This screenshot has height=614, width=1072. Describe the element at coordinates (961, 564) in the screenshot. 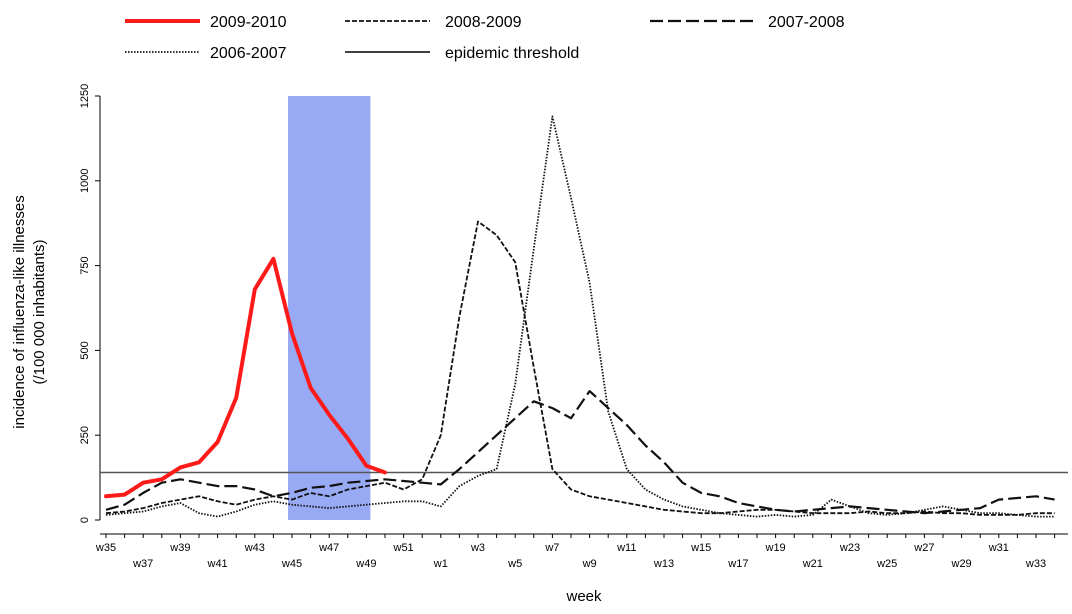

I see `x-tick-label: w29` at that location.